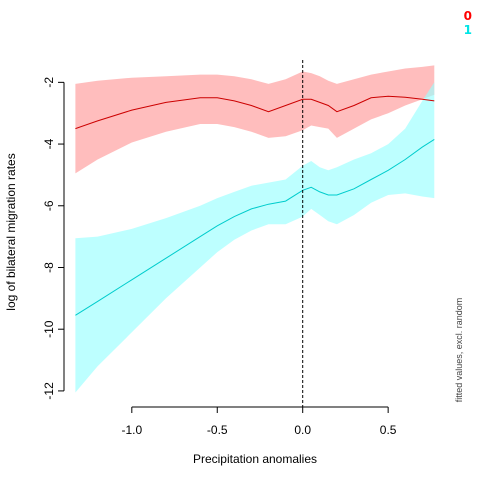 This screenshot has height=480, width=480. I want to click on x-tick-label: 0.0, so click(302, 430).